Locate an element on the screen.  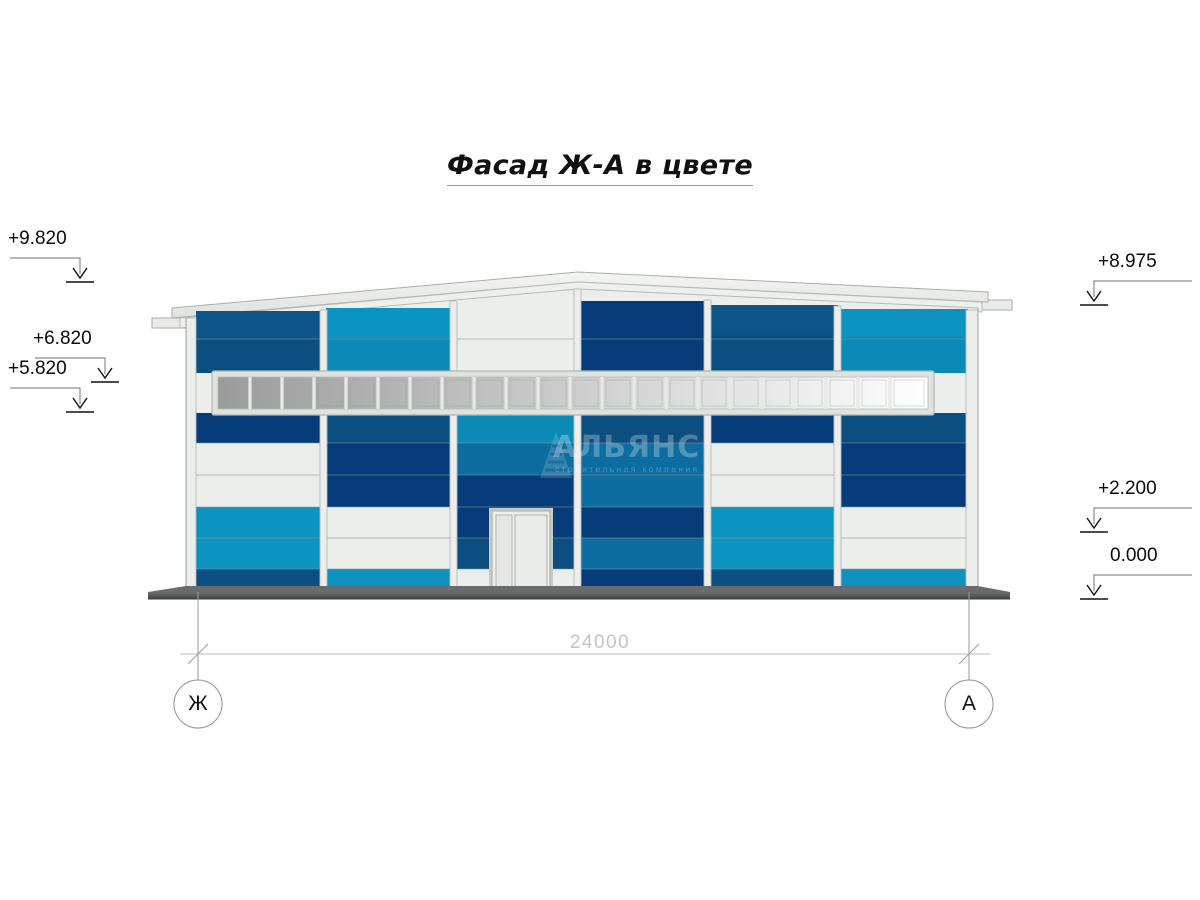
ribbon-window-mullions is located at coordinates (570, 393).